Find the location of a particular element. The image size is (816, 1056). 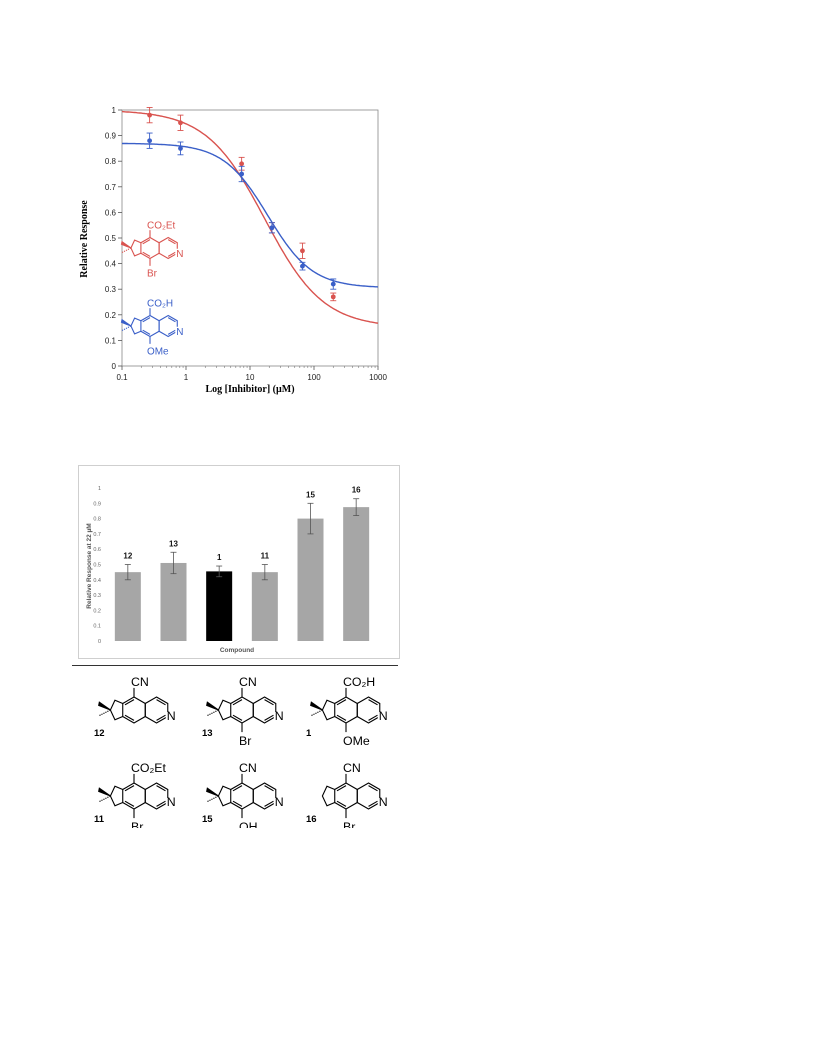

bar-16: 16 is located at coordinates (356, 563).